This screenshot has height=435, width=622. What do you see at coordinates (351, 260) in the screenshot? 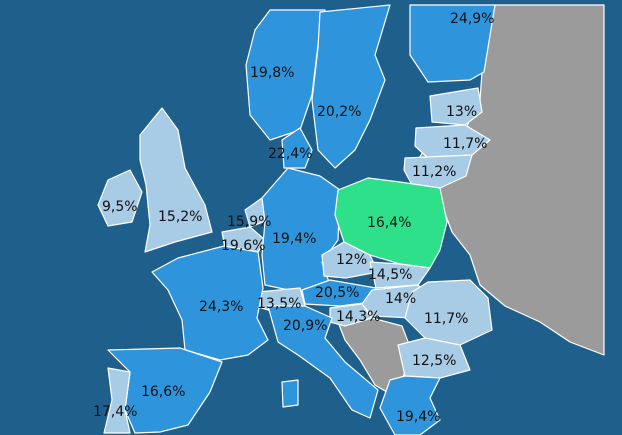
I see `label-czechia: 12%` at bounding box center [351, 260].